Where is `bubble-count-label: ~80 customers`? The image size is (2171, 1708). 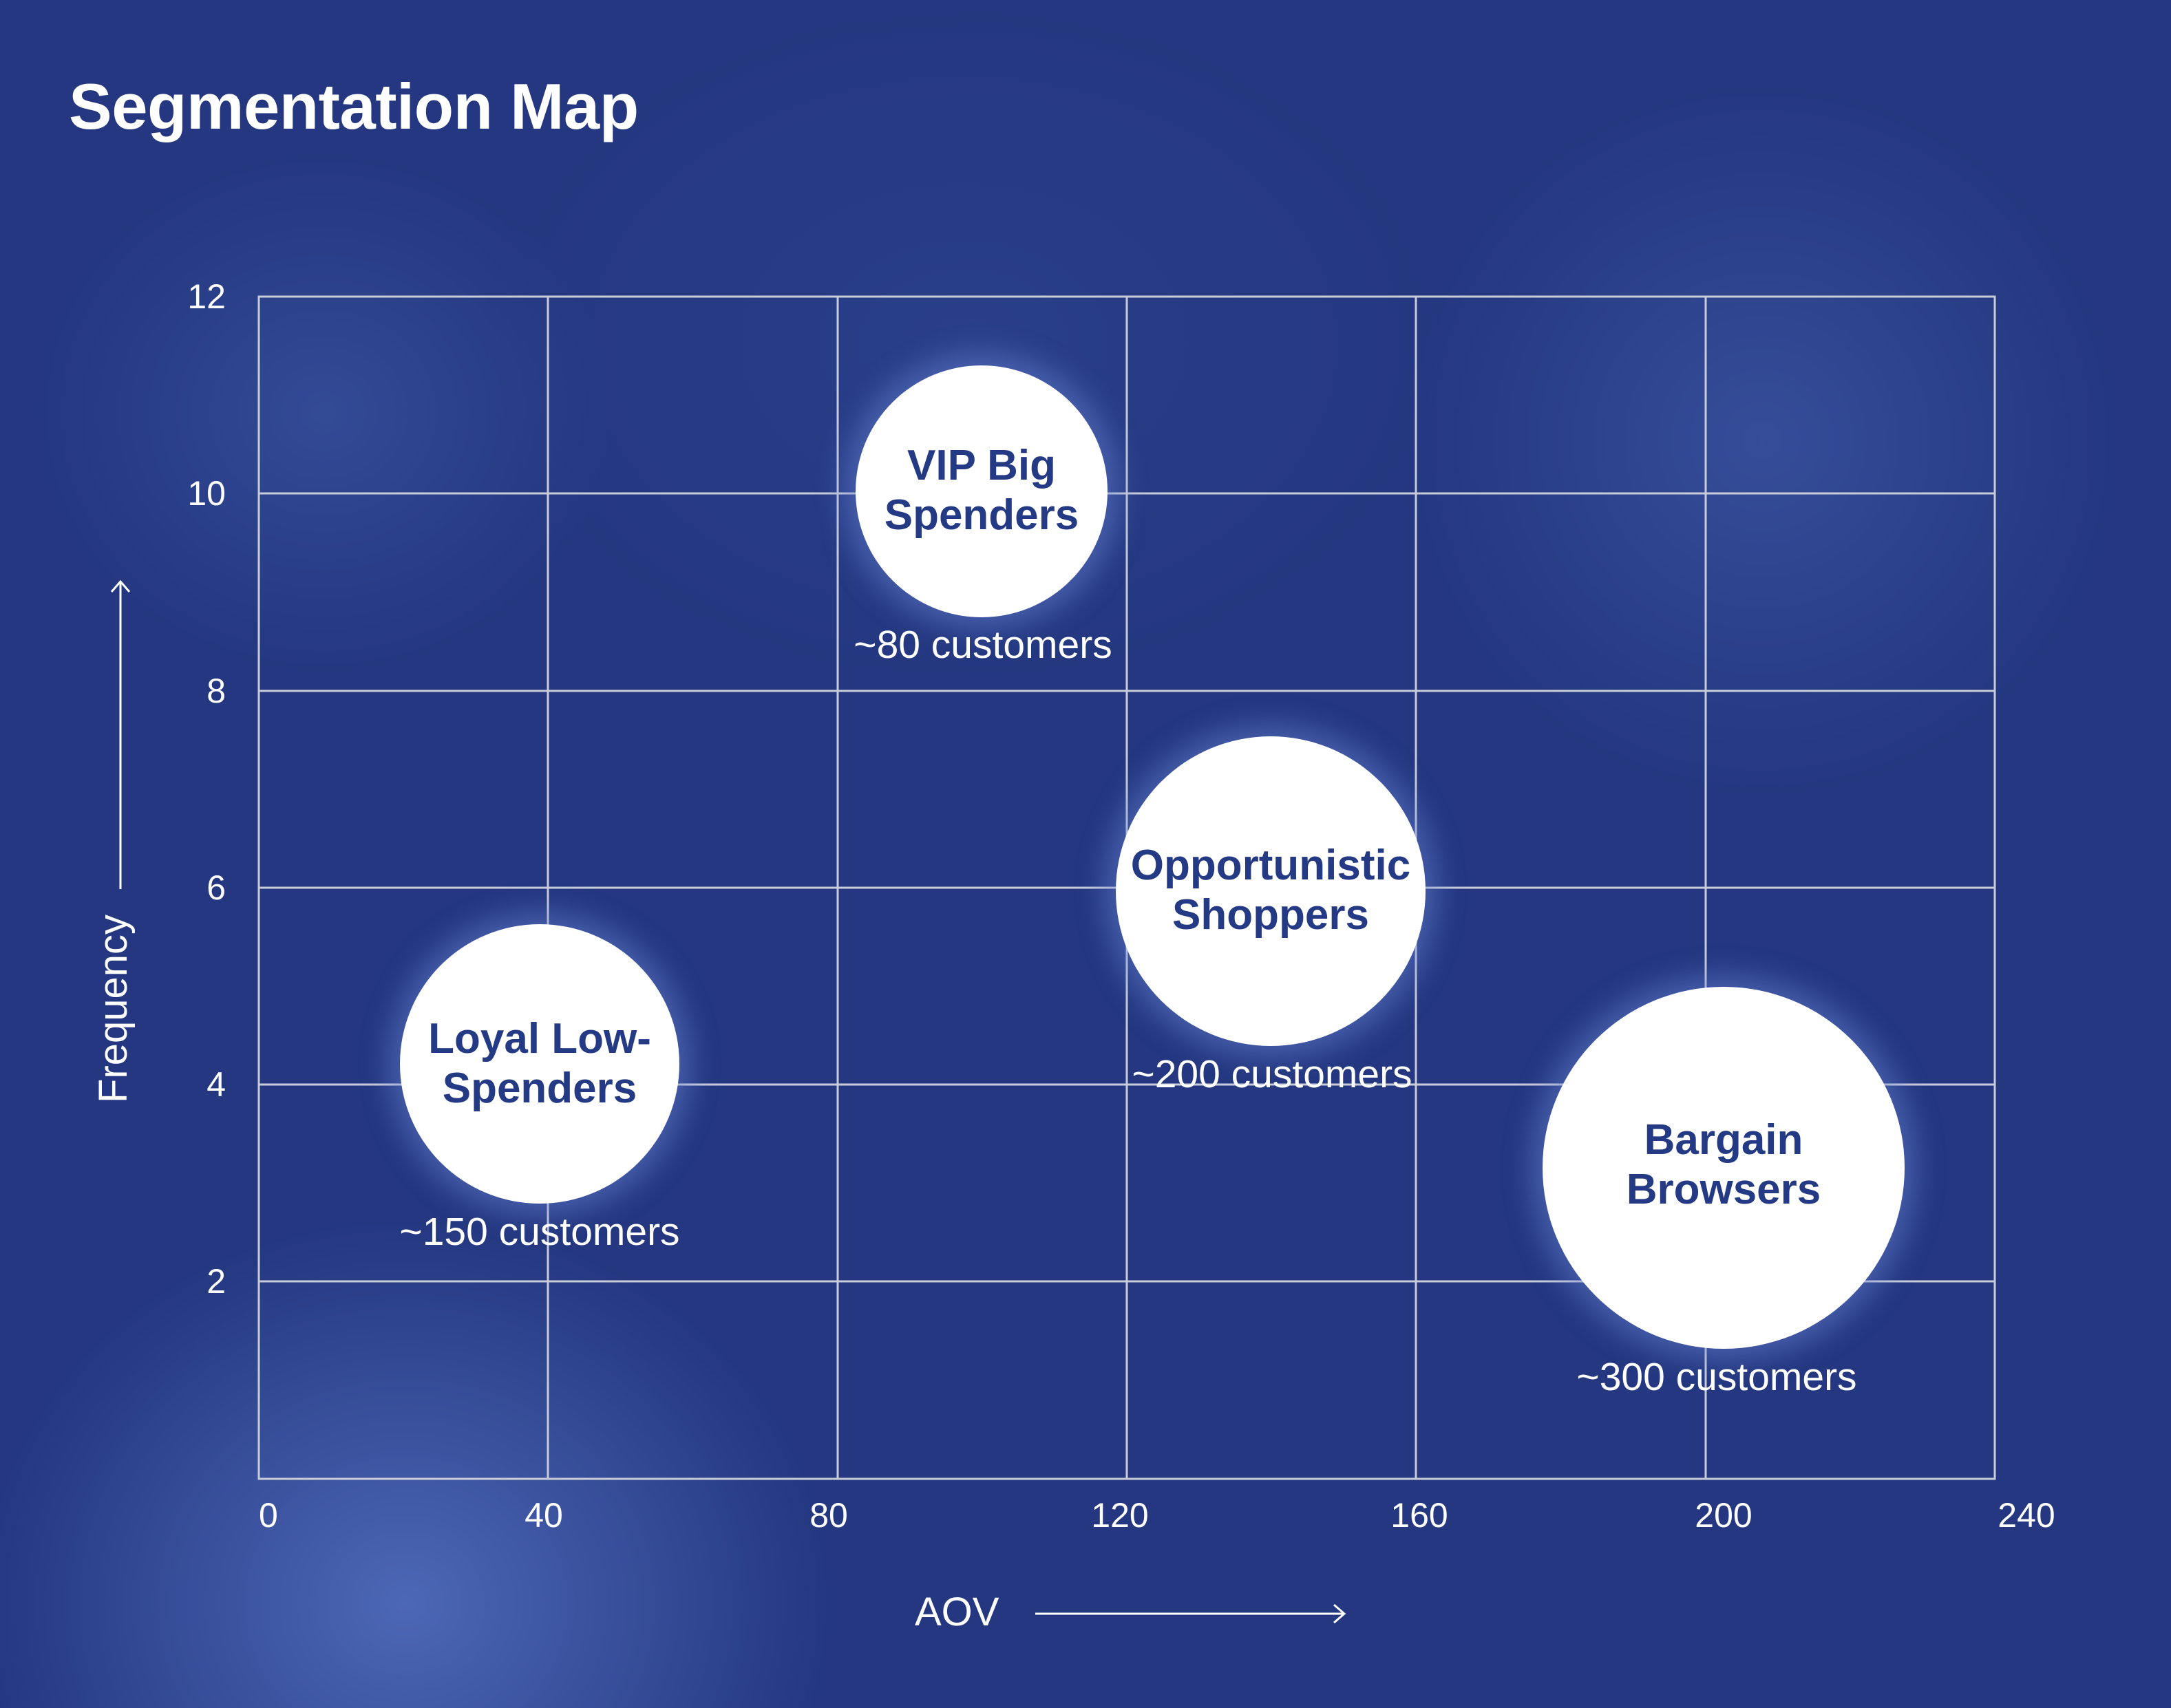
bubble-count-label: ~80 customers is located at coordinates (983, 645).